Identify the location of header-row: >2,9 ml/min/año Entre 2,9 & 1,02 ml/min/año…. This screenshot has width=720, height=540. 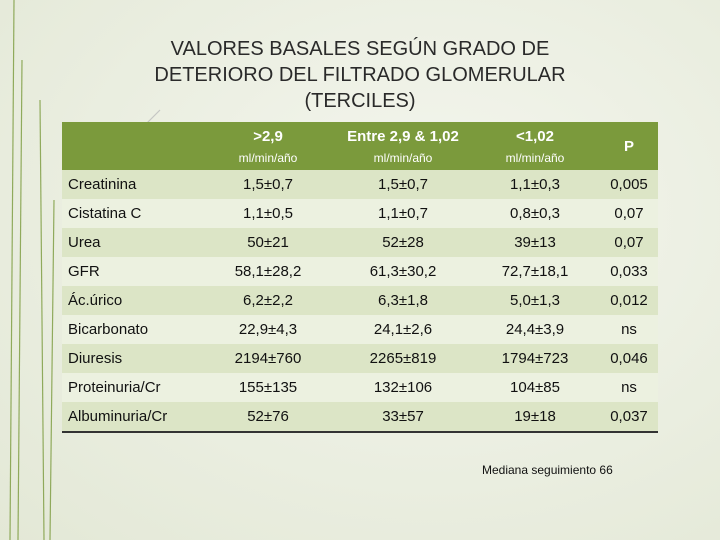
(360, 146).